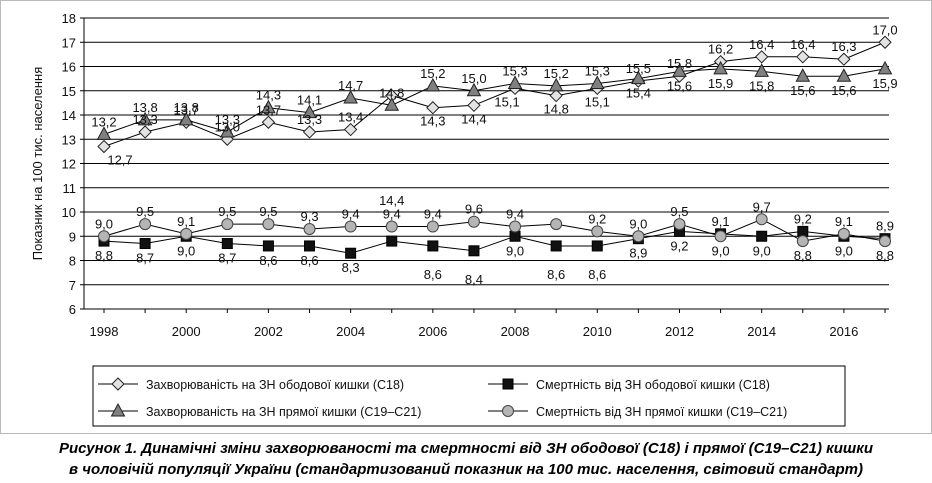 The image size is (932, 483). What do you see at coordinates (515, 331) in the screenshot?
I see `x-tick-label: 2008` at bounding box center [515, 331].